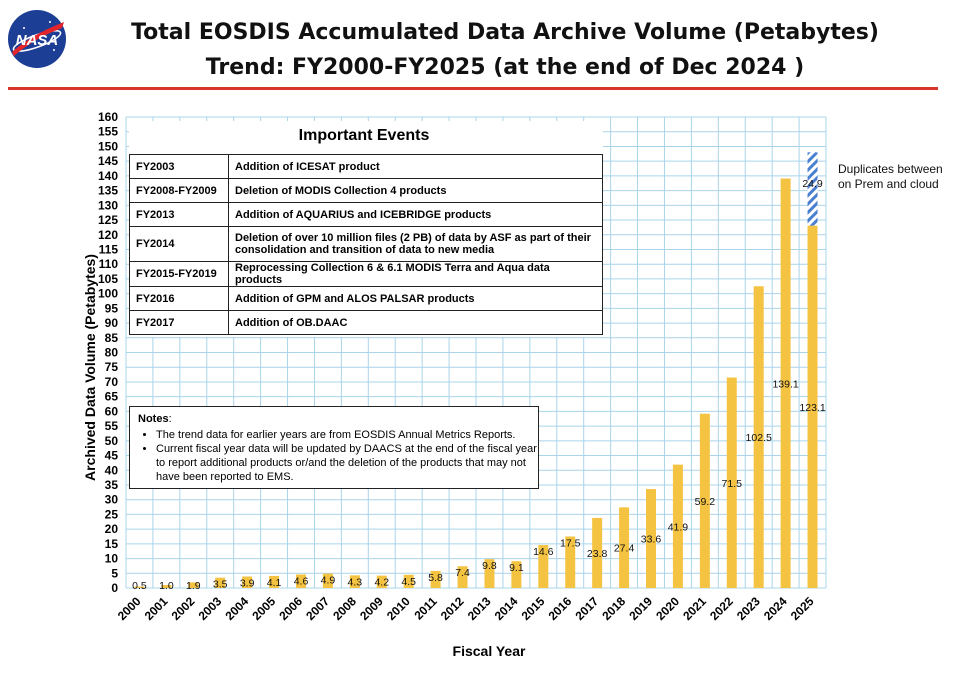 This screenshot has height=681, width=955. What do you see at coordinates (179, 322) in the screenshot?
I see `event-year: FY2017` at bounding box center [179, 322].